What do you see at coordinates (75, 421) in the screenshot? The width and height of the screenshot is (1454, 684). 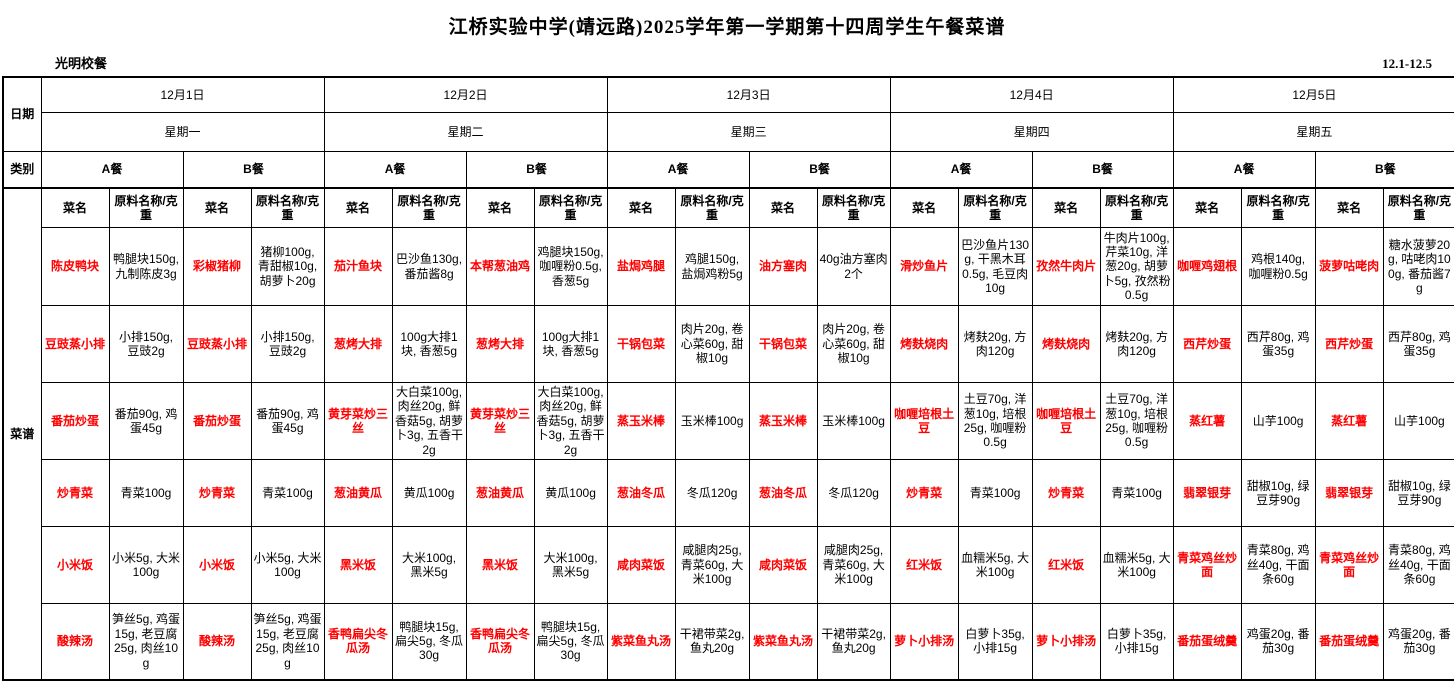 I see `dish-name-a: 番茄炒蛋` at bounding box center [75, 421].